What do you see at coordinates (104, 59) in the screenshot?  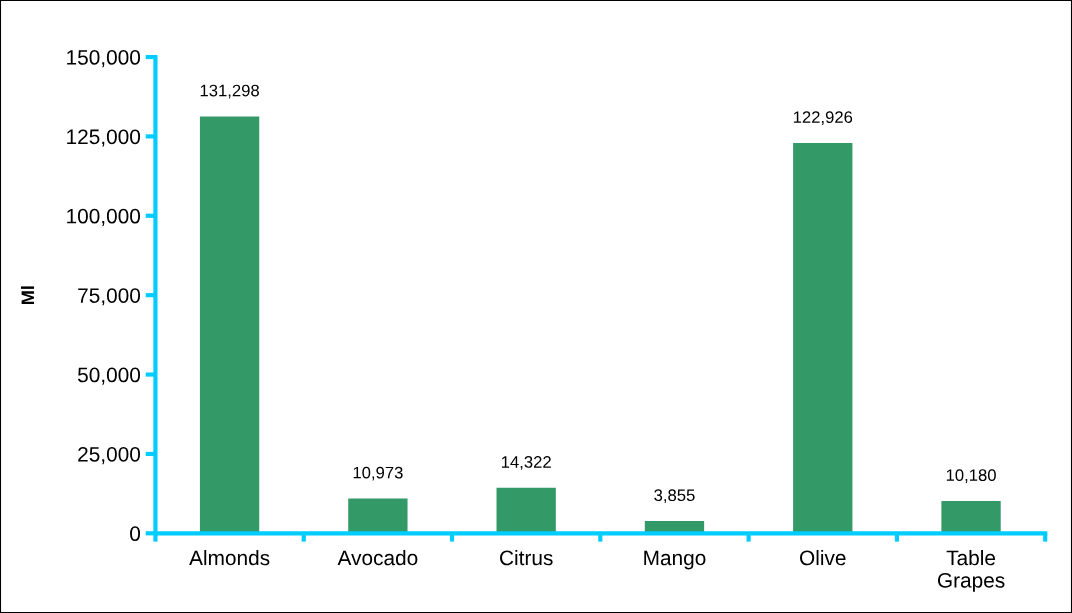 I see `y-tick-label: 150,000` at bounding box center [104, 59].